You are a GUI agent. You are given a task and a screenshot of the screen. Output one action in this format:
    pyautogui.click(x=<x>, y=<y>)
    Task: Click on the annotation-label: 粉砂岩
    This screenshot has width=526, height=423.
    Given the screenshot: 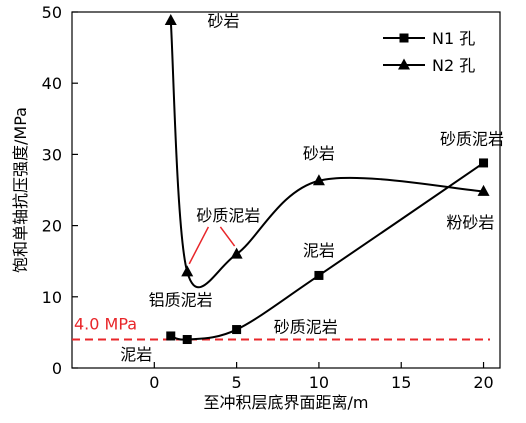 What is the action you would take?
    pyautogui.click(x=470, y=222)
    